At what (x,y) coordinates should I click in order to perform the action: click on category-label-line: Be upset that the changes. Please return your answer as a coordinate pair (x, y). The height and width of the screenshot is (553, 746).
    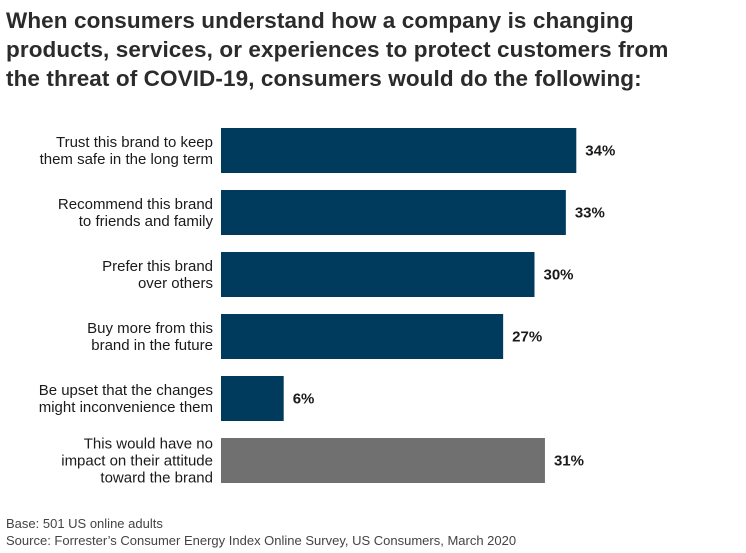
    Looking at the image, I should click on (126, 390).